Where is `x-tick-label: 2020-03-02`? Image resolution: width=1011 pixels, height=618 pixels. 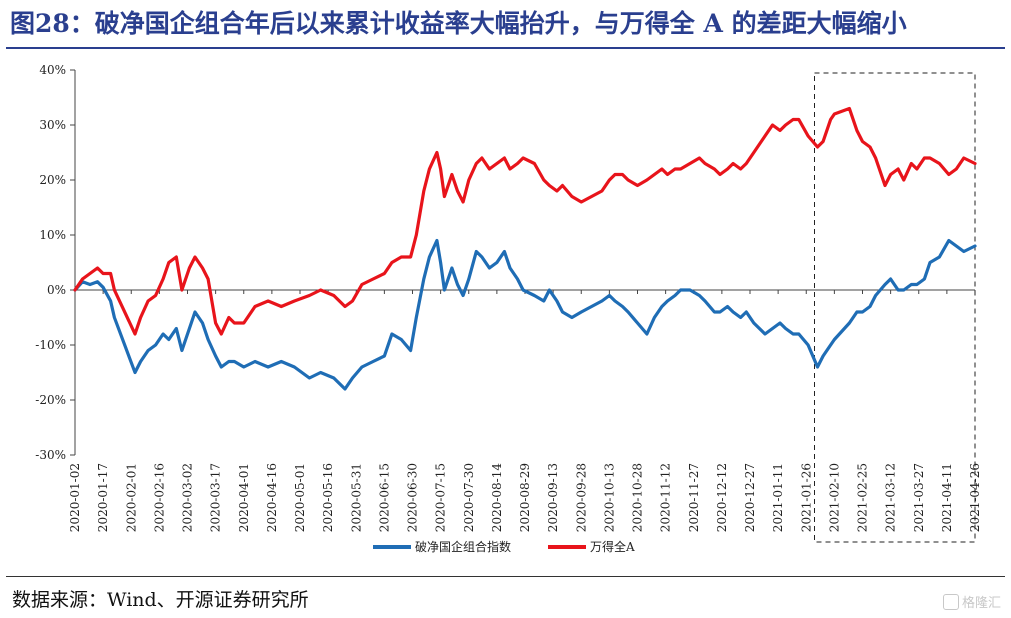
x-tick-label: 2020-03-02 is located at coordinates (188, 497).